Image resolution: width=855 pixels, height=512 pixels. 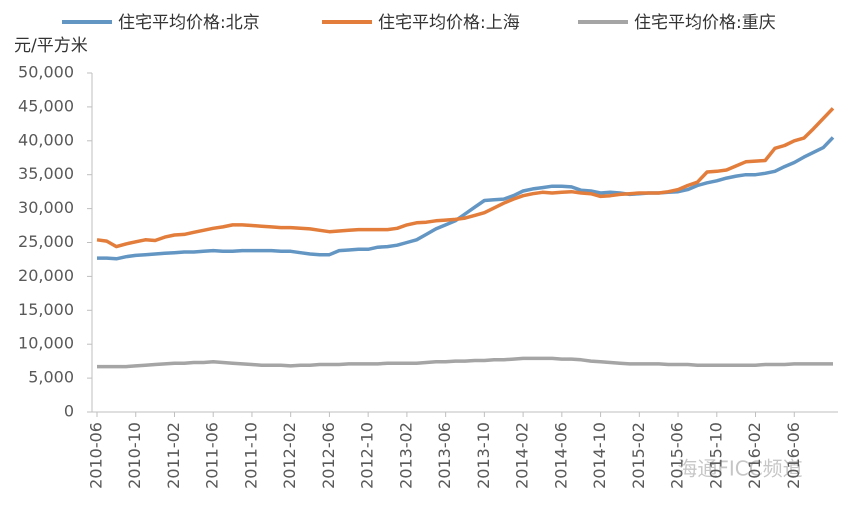 What do you see at coordinates (51, 377) in the screenshot?
I see `y-tick-label: 5,000` at bounding box center [51, 377].